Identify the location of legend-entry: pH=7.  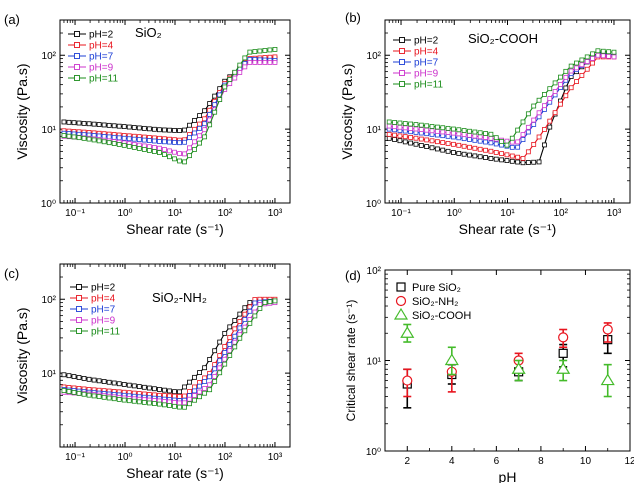
(93, 310).